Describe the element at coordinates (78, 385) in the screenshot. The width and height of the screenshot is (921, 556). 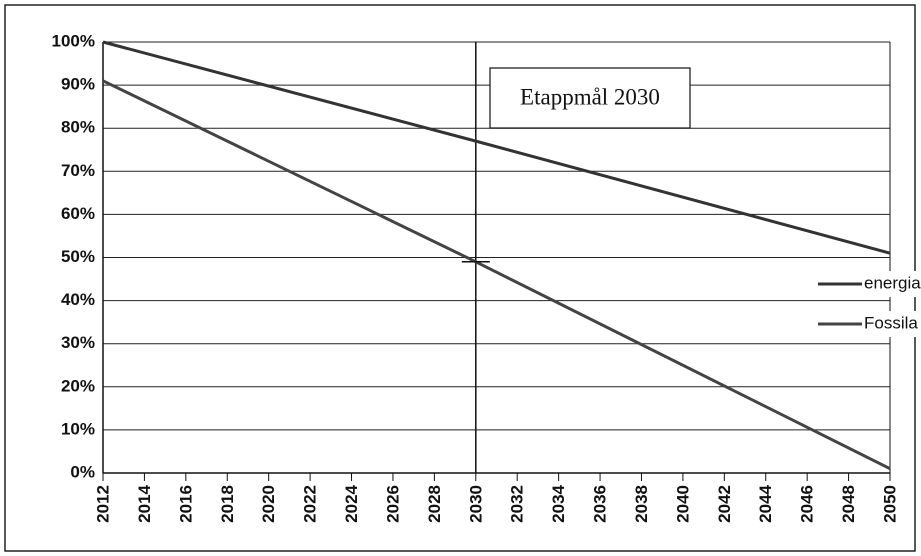
I see `y-tick-label: 20%` at that location.